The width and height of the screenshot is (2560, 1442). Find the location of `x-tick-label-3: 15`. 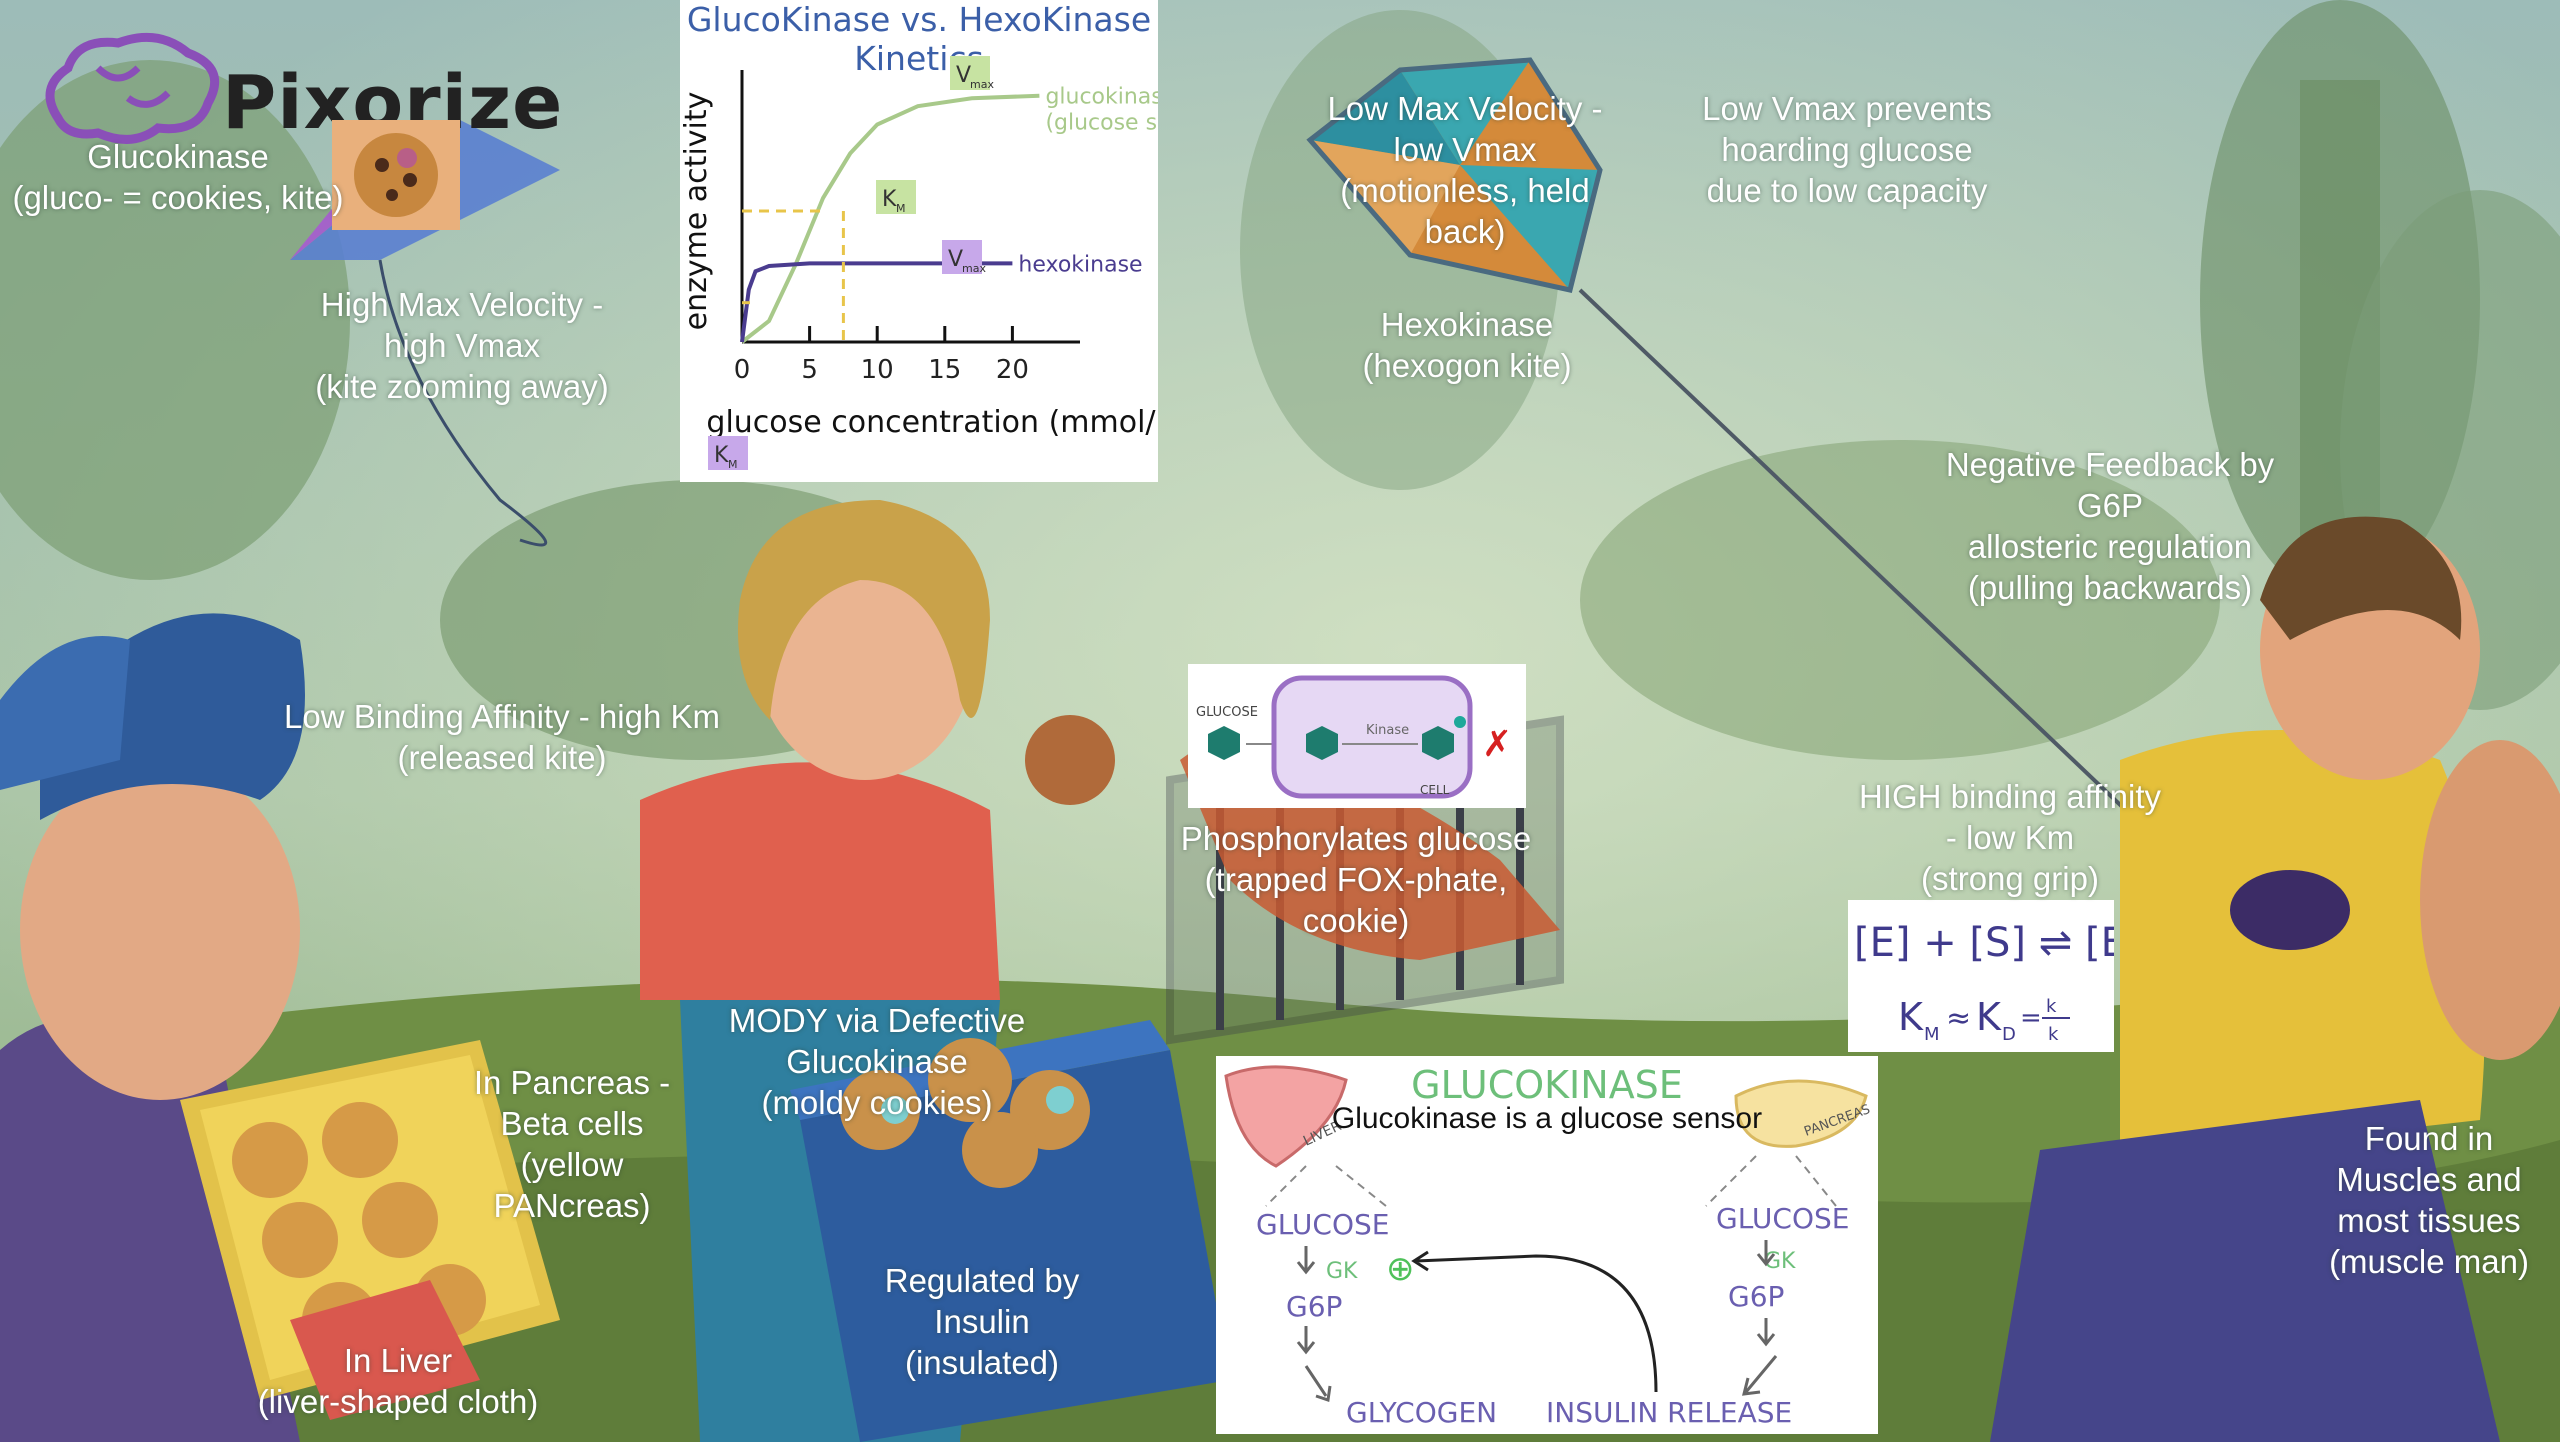

x-tick-label-3: 15 is located at coordinates (944, 370).